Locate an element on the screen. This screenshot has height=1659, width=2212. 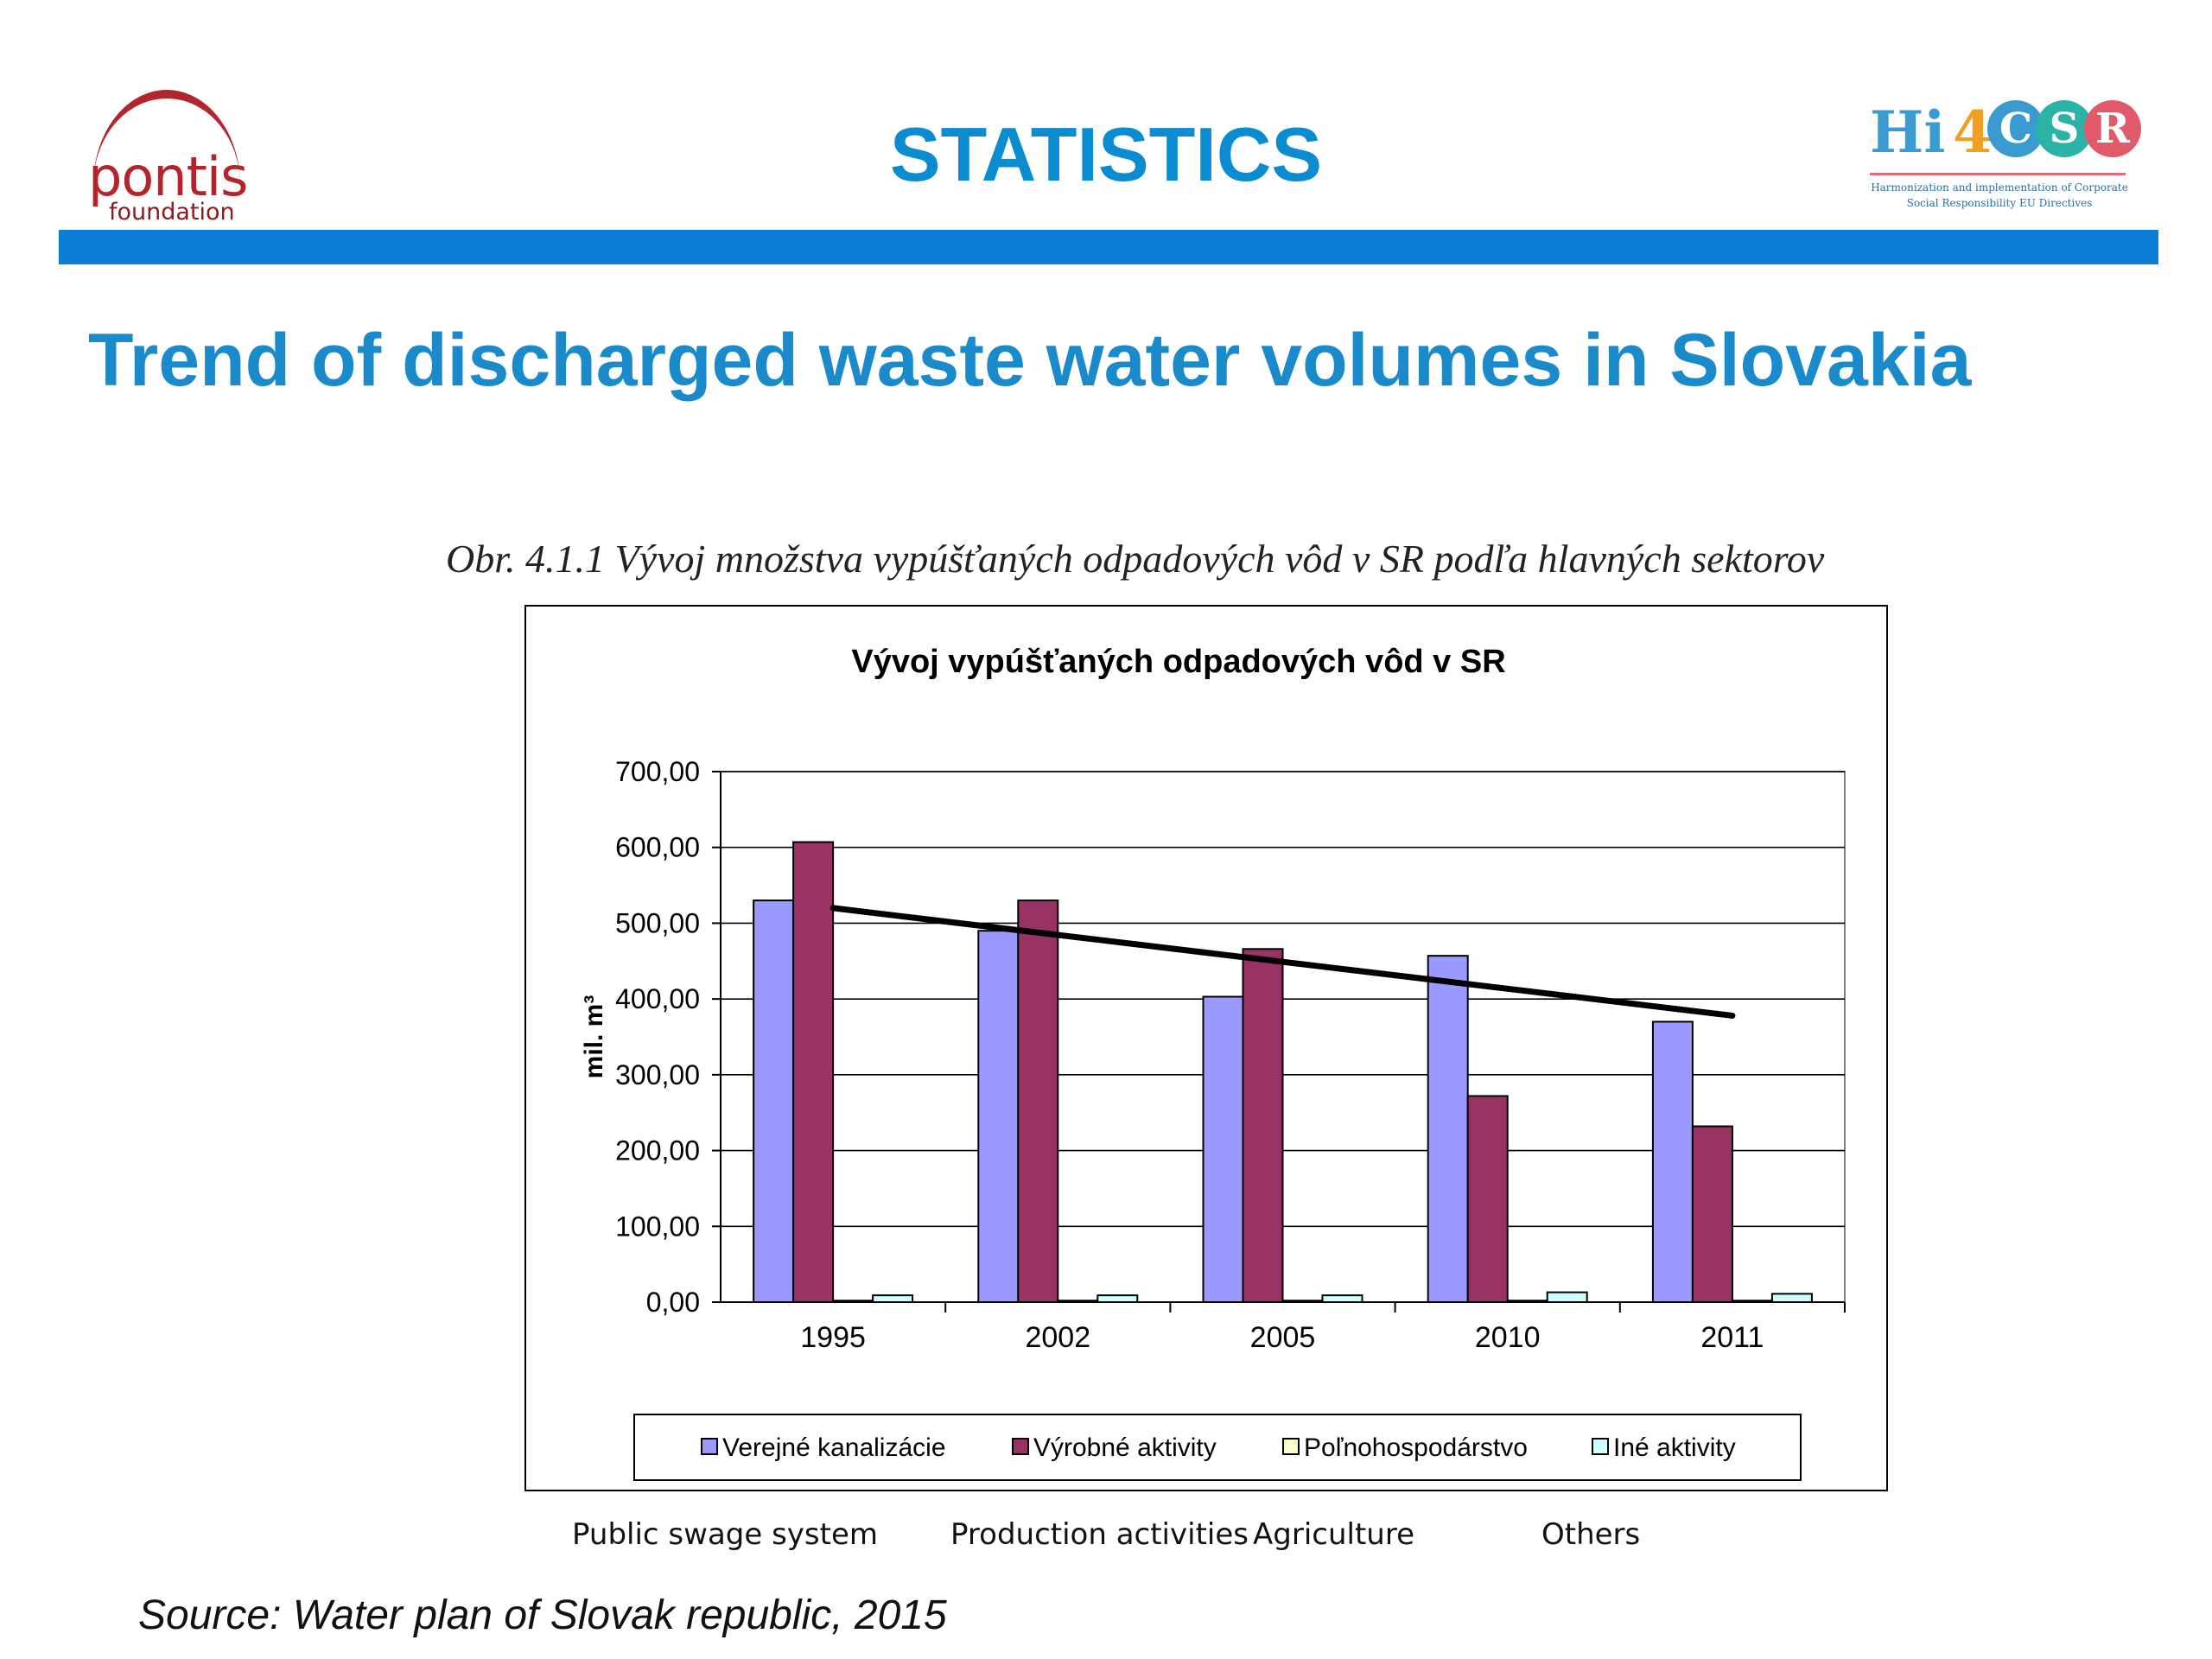
chart-trendline is located at coordinates (1283, 962).